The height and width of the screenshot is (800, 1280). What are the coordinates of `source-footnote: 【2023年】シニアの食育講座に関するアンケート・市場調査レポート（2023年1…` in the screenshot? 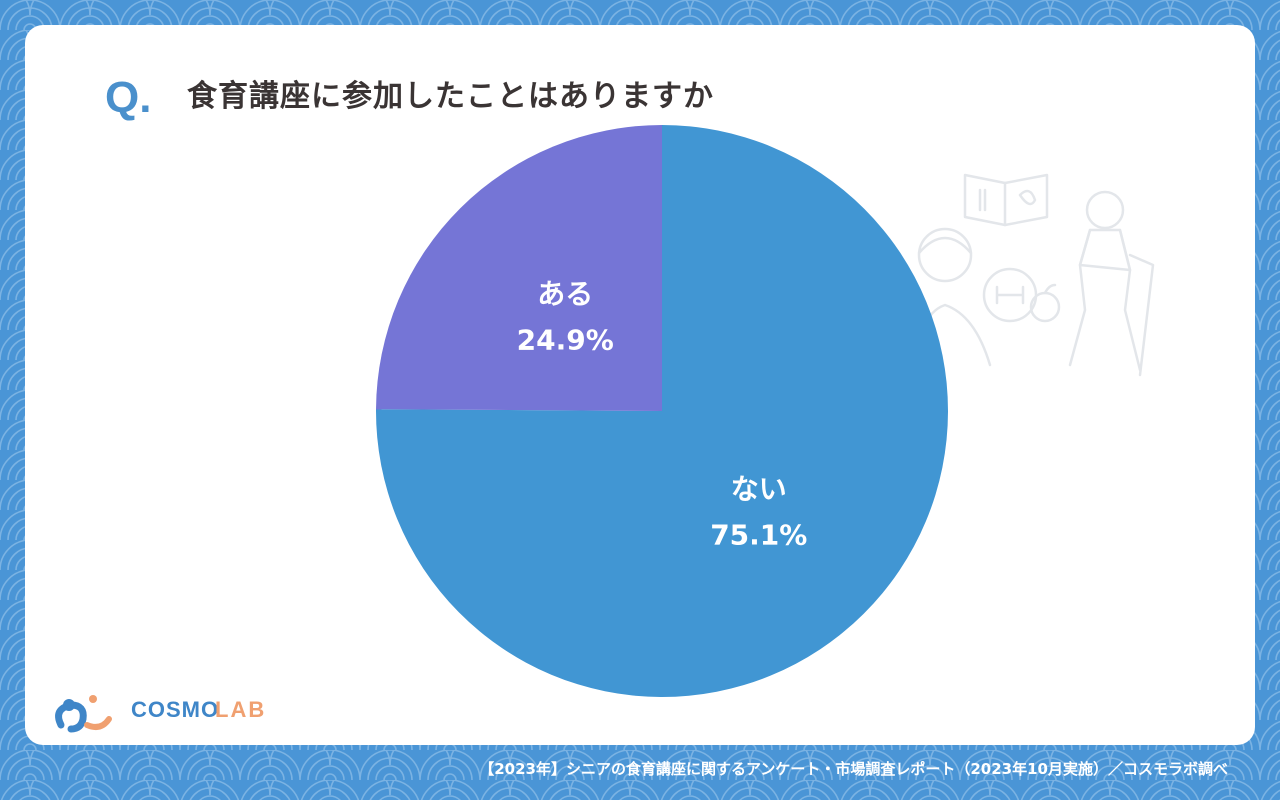 It's located at (853, 769).